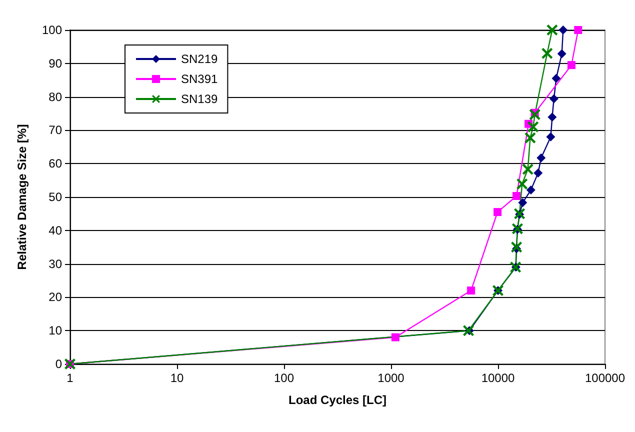 This screenshot has height=432, width=635. I want to click on legend-label: SN391, so click(199, 79).